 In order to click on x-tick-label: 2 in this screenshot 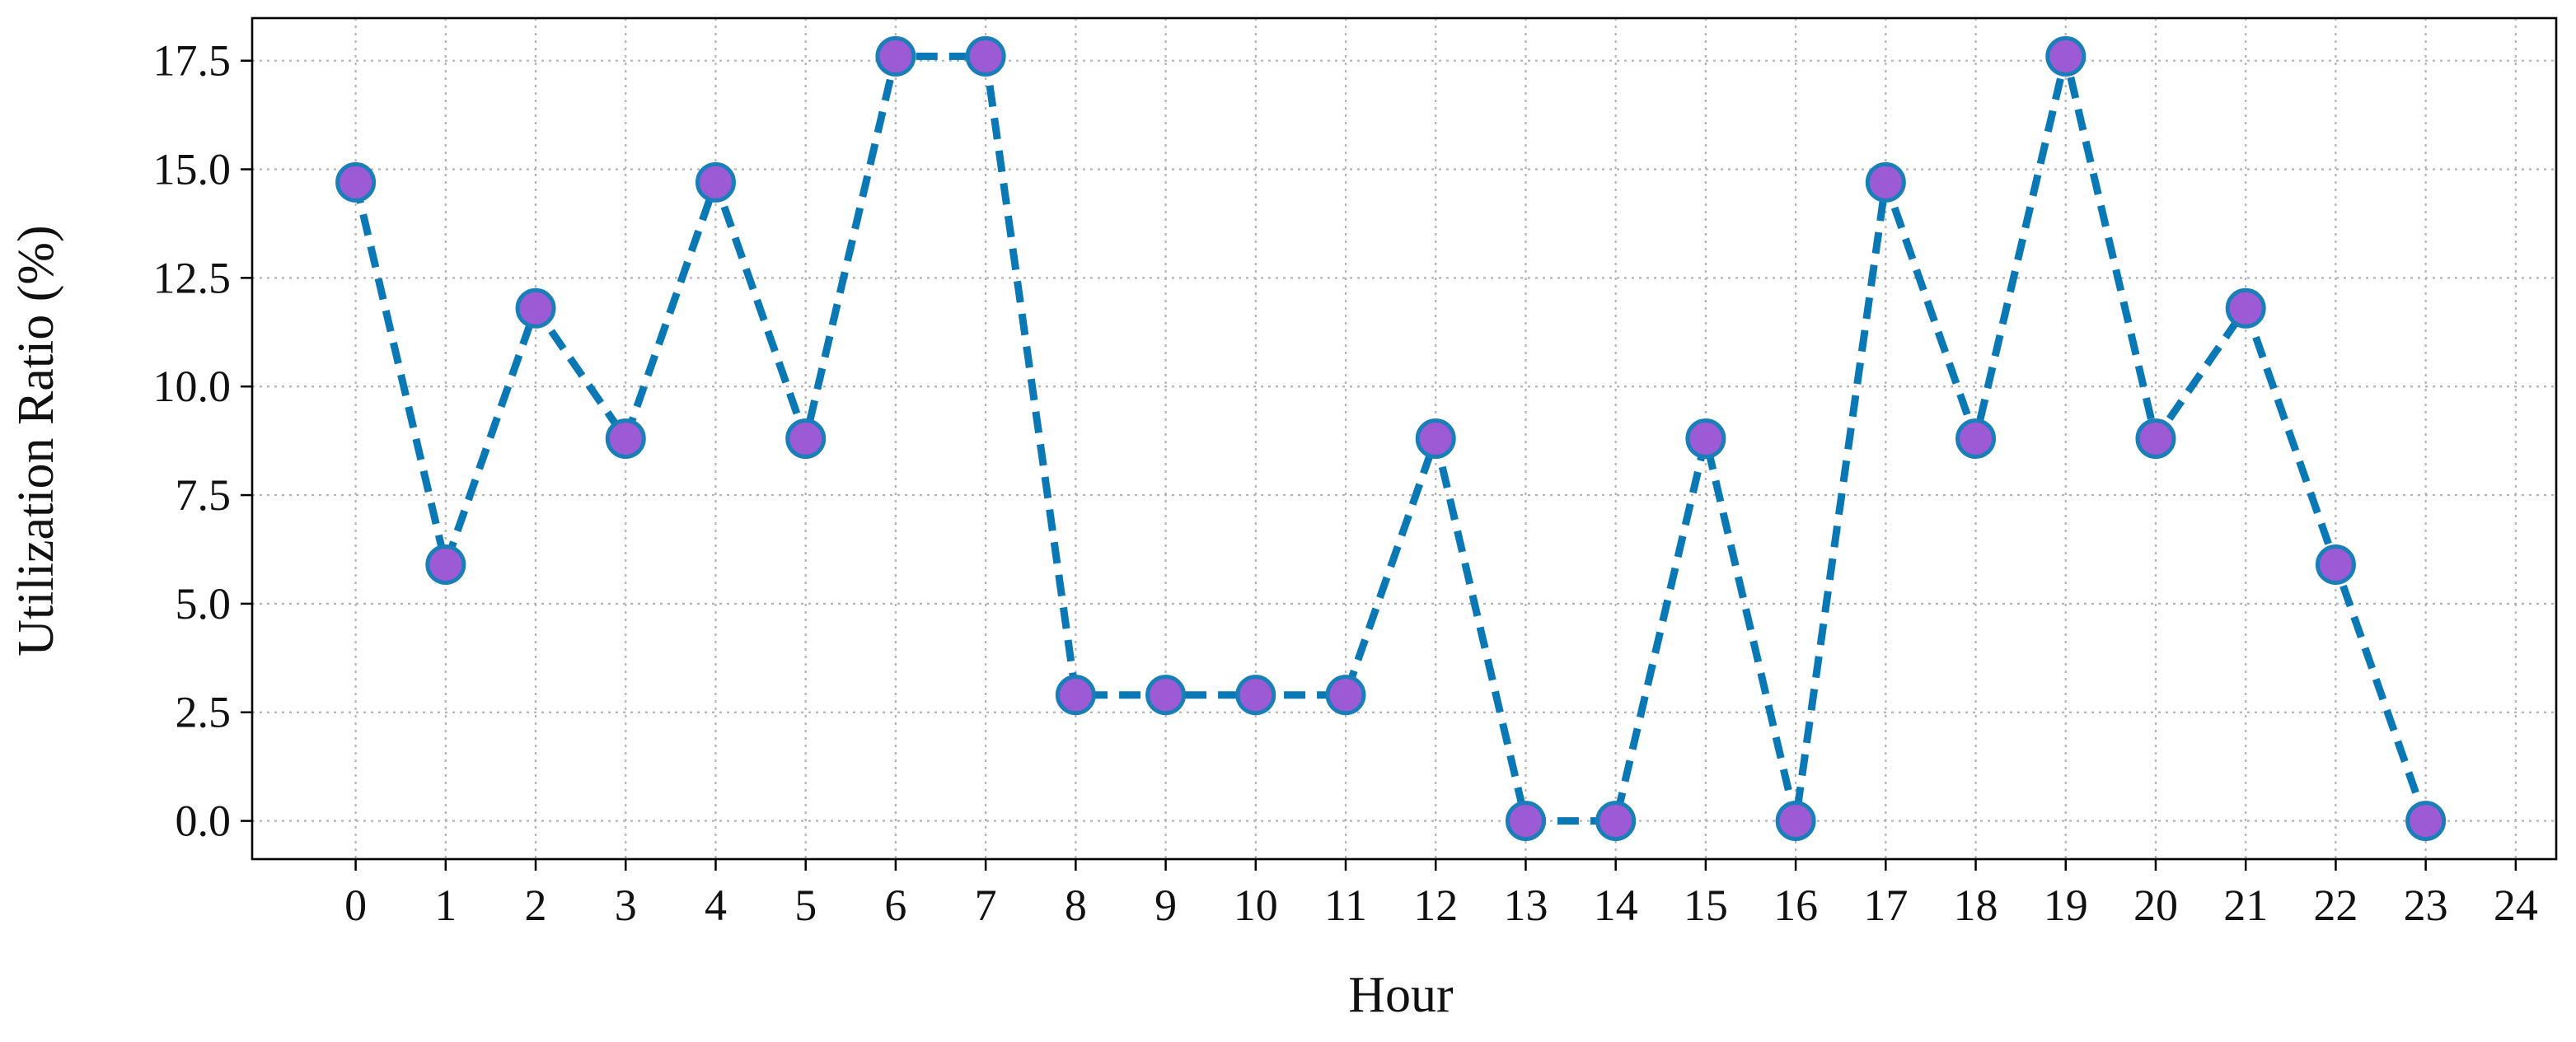, I will do `click(536, 905)`.